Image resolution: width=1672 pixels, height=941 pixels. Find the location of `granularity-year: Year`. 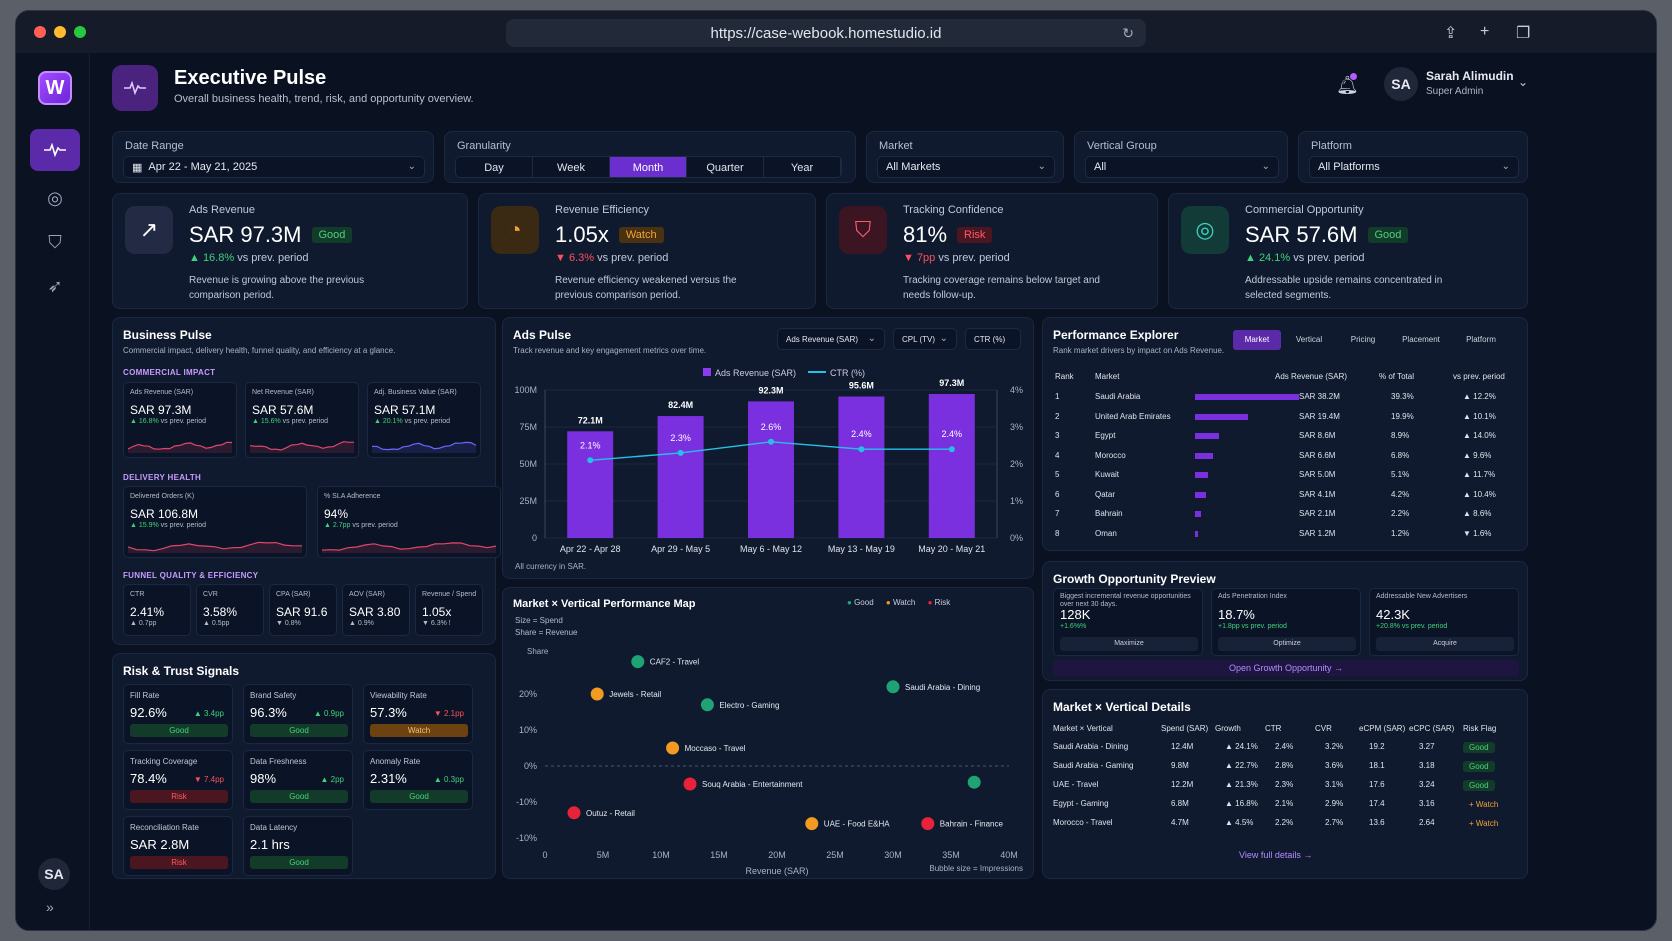

granularity-year: Year is located at coordinates (802, 167).